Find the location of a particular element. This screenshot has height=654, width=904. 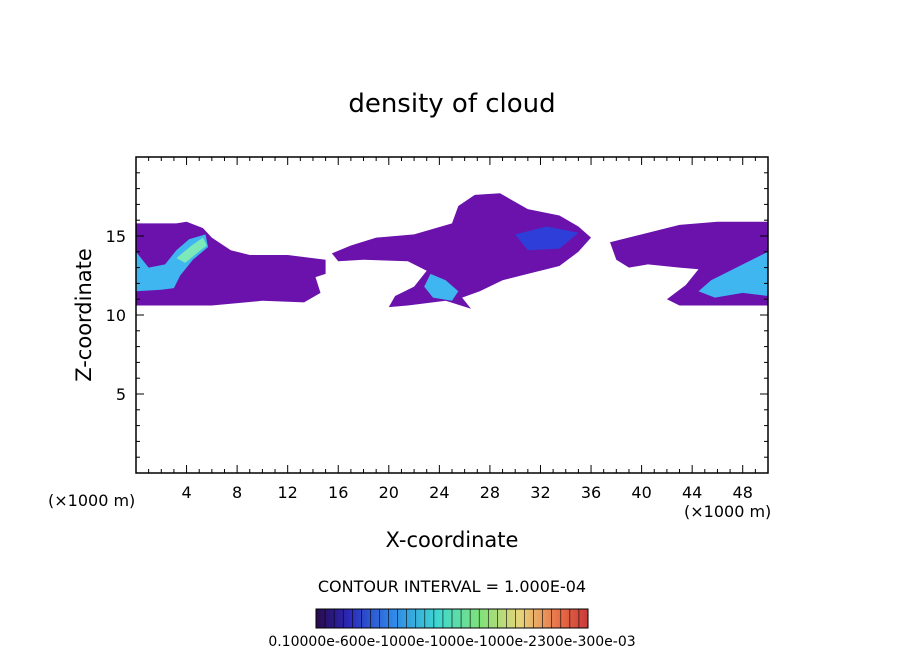

cloud-region-right-core is located at coordinates (733, 274).